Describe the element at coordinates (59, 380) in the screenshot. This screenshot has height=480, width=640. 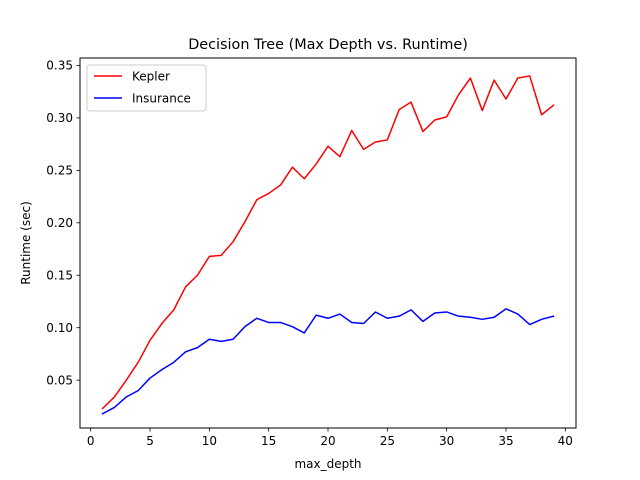
I see `y-tick-label: 0.05` at that location.